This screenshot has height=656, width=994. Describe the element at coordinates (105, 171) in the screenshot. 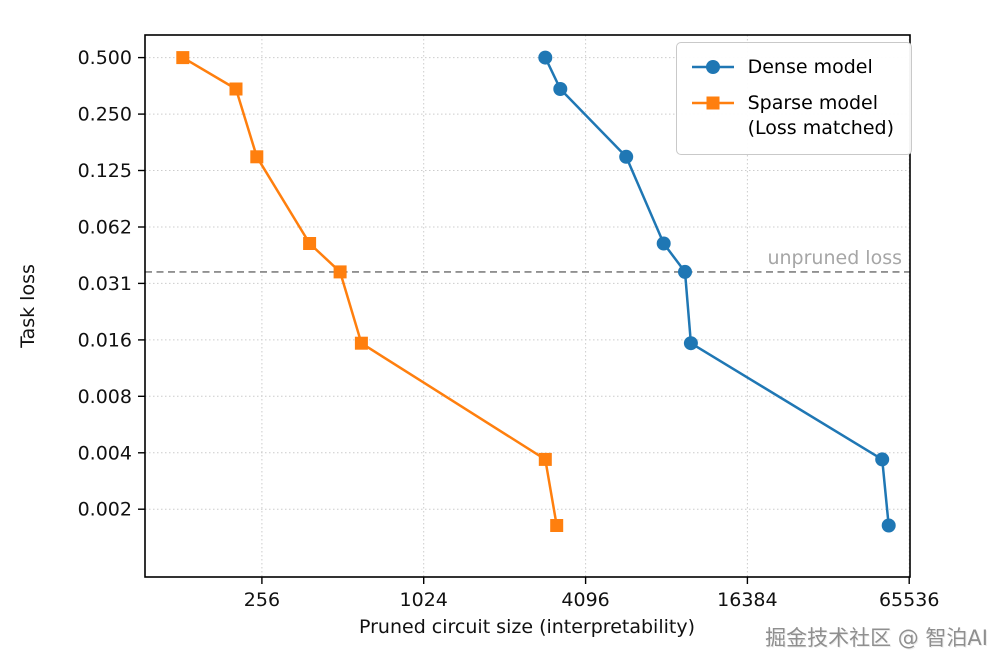

I see `y-tick-label: 0.125` at that location.